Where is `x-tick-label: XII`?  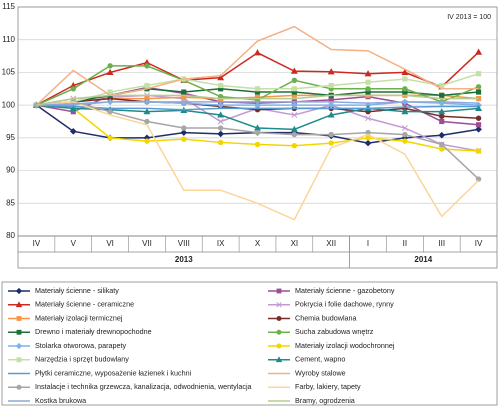 x-tick-label: XII is located at coordinates (331, 243).